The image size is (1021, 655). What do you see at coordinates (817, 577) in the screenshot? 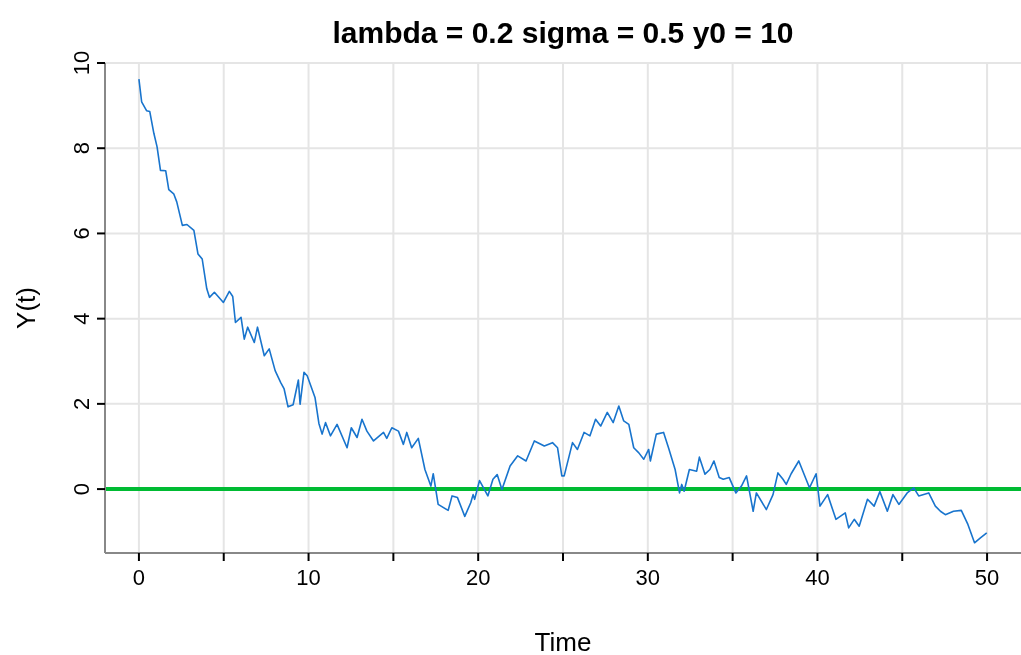
I see `x-tick-label: 40` at bounding box center [817, 577].